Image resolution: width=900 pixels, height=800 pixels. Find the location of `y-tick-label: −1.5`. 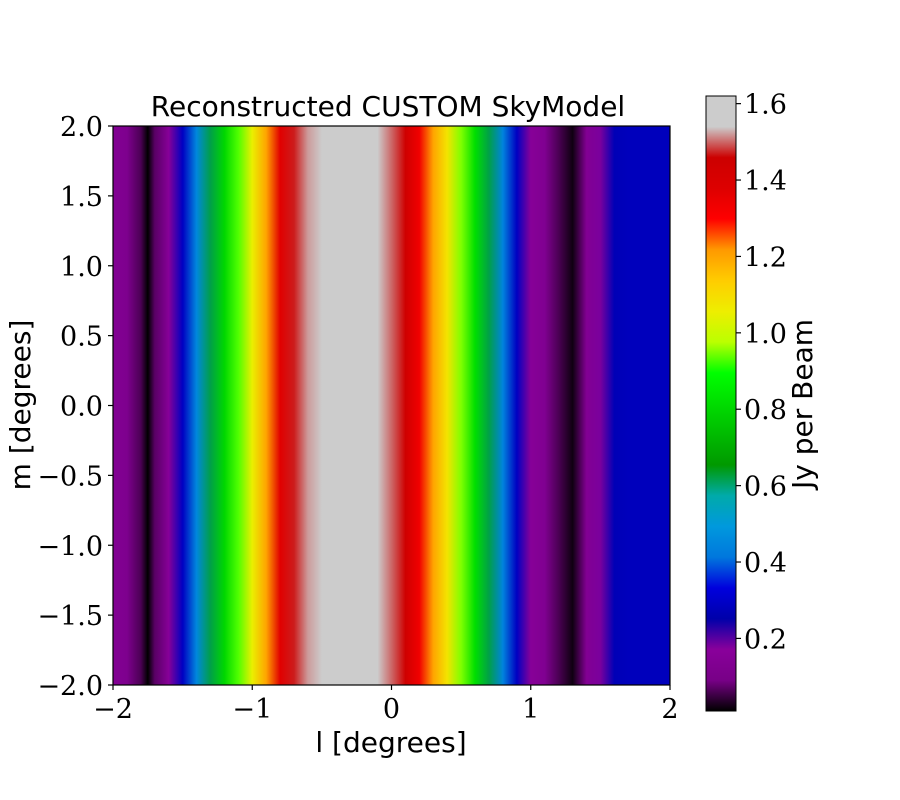

y-tick-label: −1.5 is located at coordinates (70, 616).